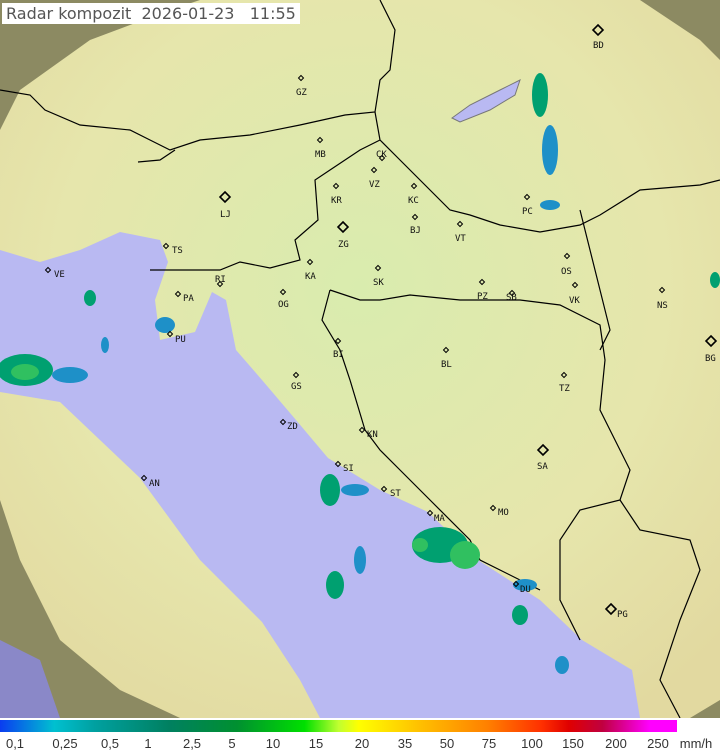  What do you see at coordinates (232, 743) in the screenshot?
I see `legend-label: 5` at bounding box center [232, 743].